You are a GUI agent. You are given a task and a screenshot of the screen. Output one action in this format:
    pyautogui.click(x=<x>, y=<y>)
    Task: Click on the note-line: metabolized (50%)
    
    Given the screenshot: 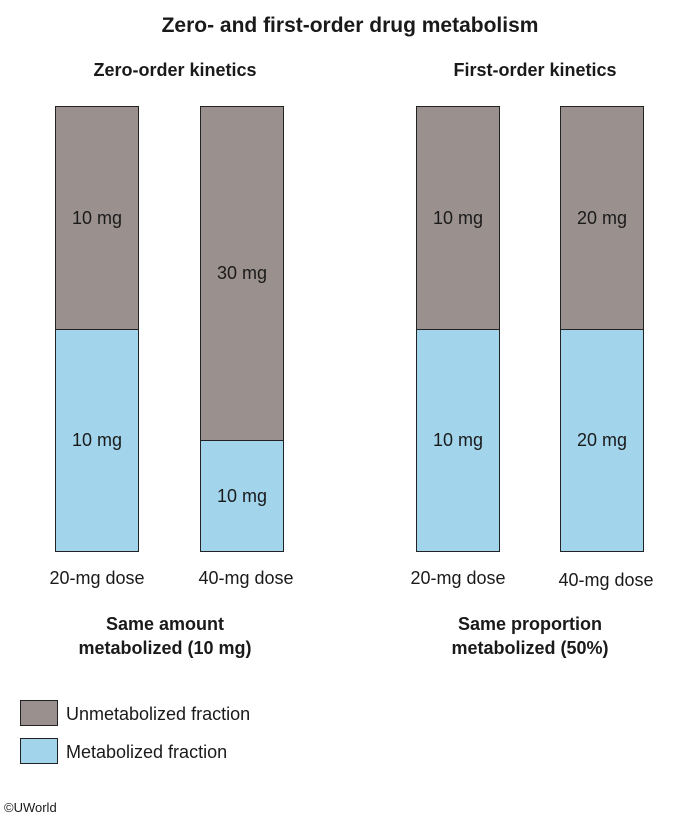 What is the action you would take?
    pyautogui.click(x=530, y=648)
    